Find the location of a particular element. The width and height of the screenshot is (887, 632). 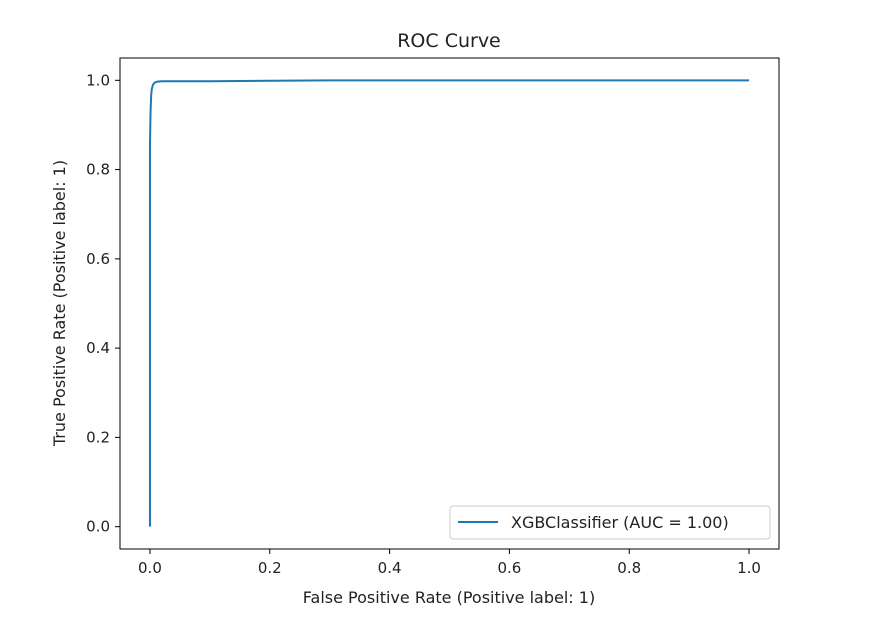

x-tick-label: 0.4 is located at coordinates (390, 568).